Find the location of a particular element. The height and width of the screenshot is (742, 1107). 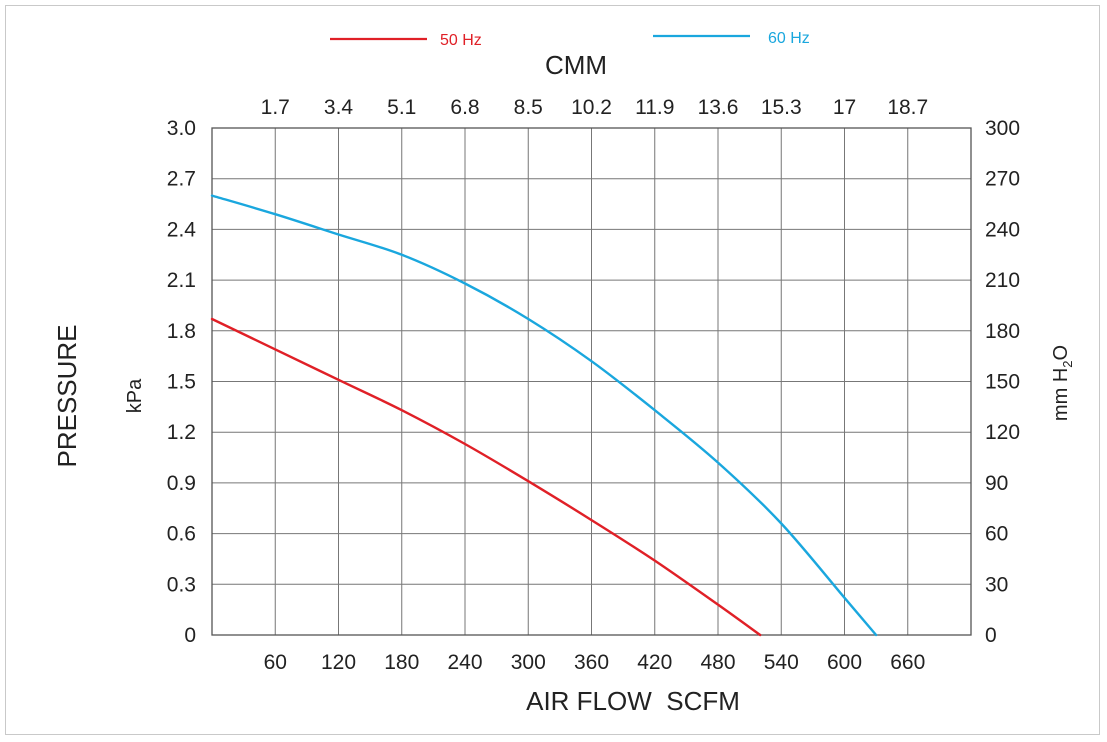

right-unit-sub: 2 is located at coordinates (1067, 364).